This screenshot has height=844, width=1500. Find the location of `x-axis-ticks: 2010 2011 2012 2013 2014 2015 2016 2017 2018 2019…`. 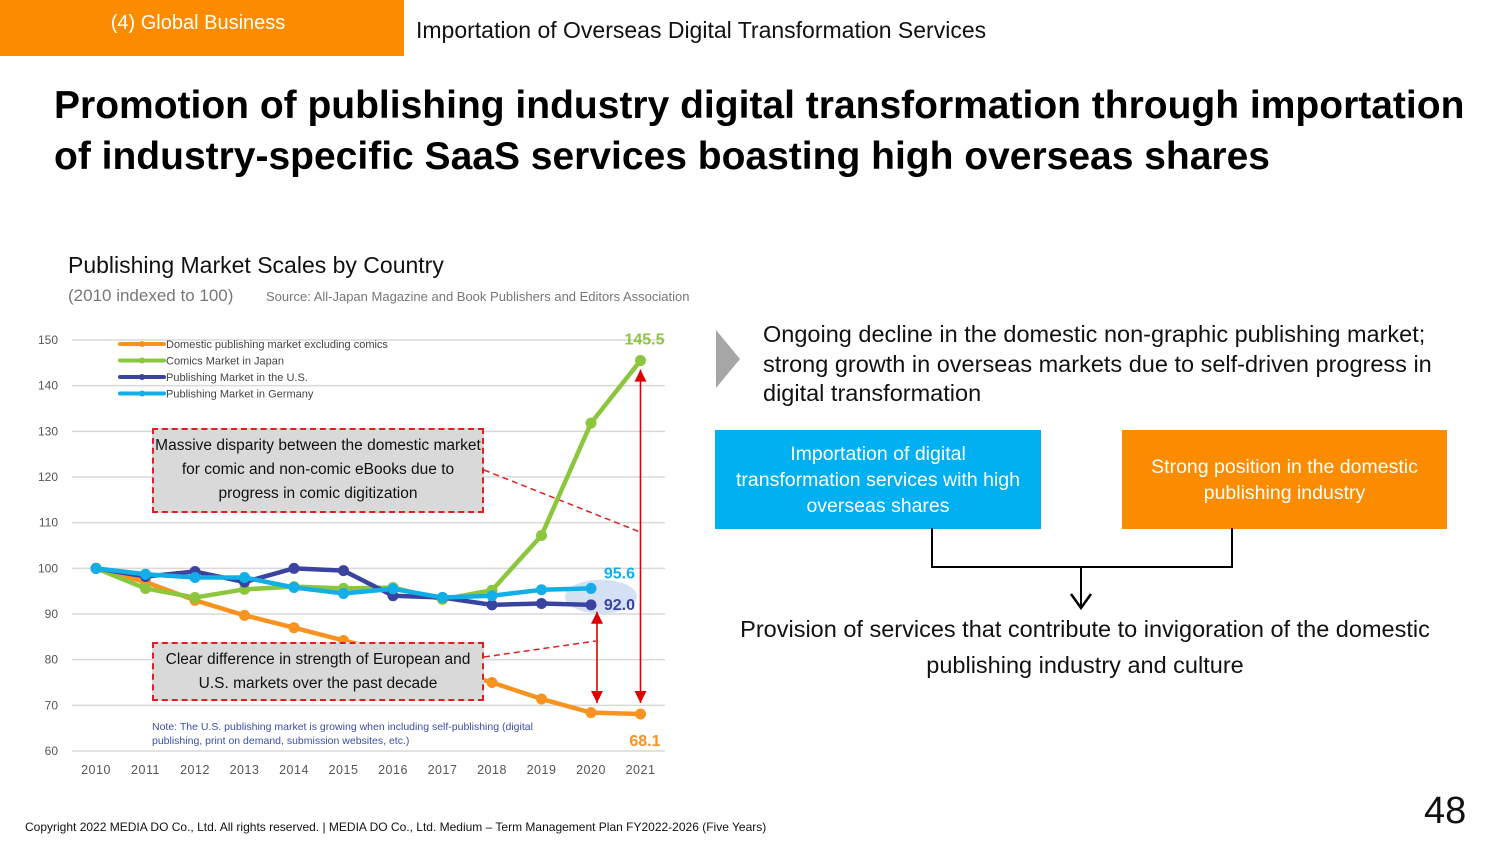

x-axis-ticks: 2010 2011 2012 2013 2014 2015 2016 2017 2018 2019… is located at coordinates (368, 770).